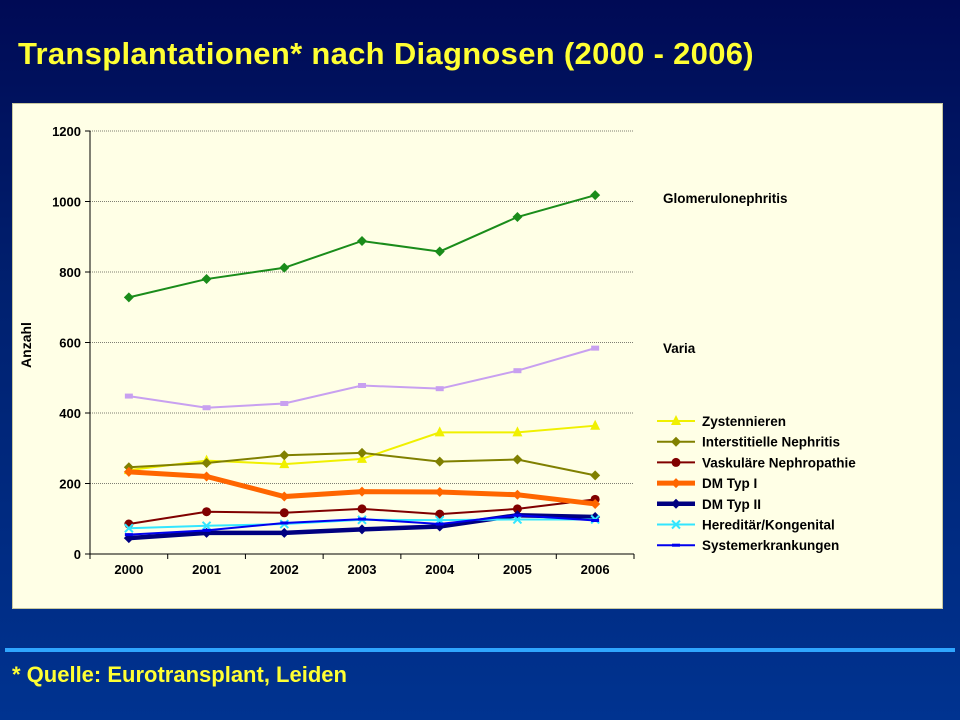  What do you see at coordinates (66, 131) in the screenshot?
I see `y-tick-label: 1200` at bounding box center [66, 131].